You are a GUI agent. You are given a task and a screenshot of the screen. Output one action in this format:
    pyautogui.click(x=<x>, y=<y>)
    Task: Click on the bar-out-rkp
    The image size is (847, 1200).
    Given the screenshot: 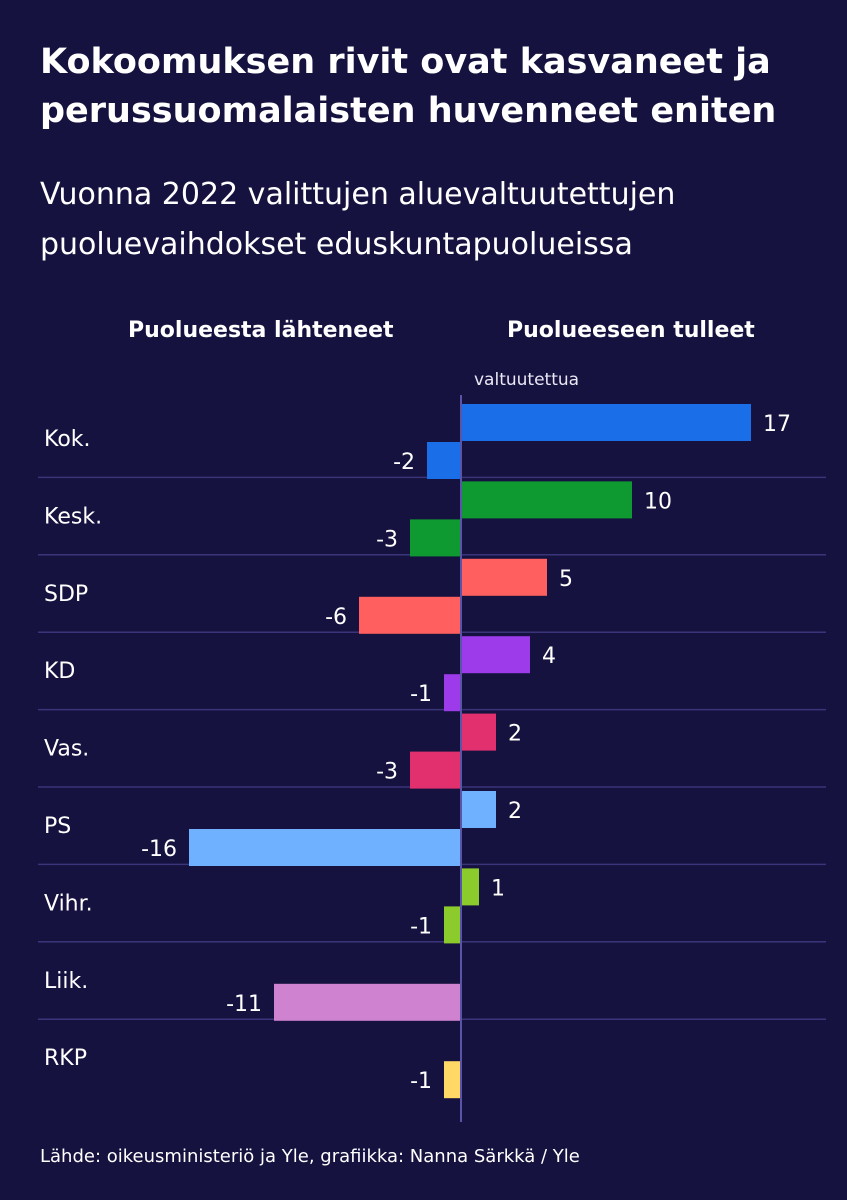 What is the action you would take?
    pyautogui.click(x=452, y=1080)
    